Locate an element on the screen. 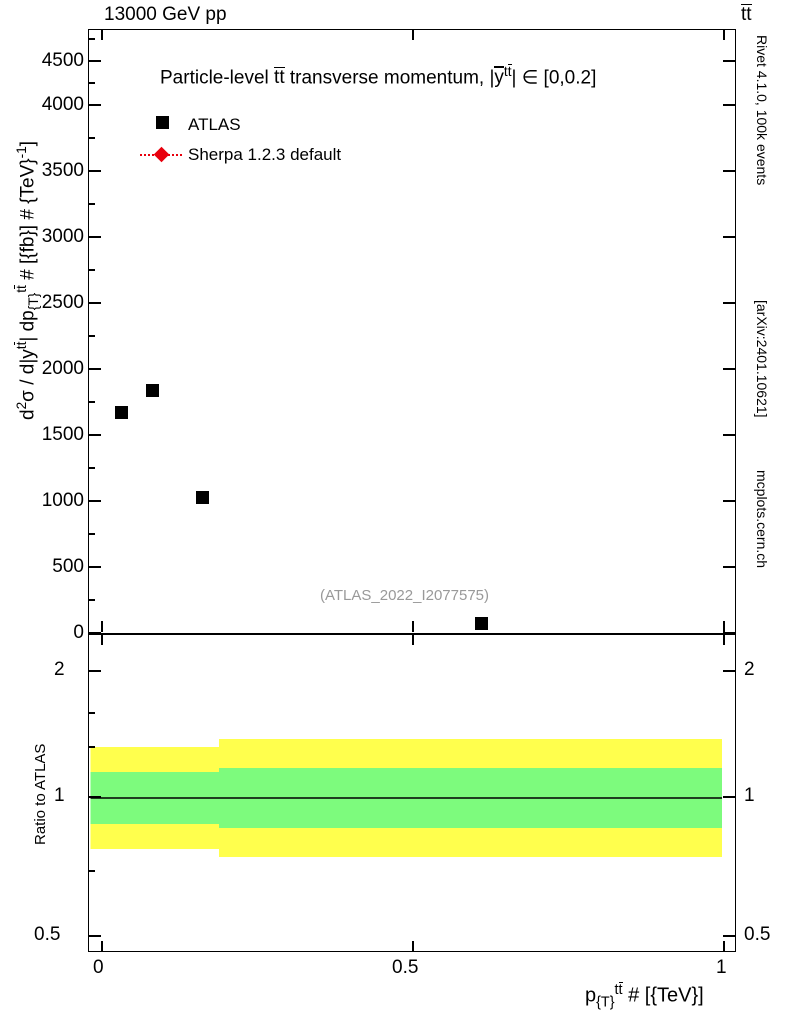 The width and height of the screenshot is (786, 1024). legend-entry-sherpa: Sherpa 1.2.3 default is located at coordinates (240, 155).